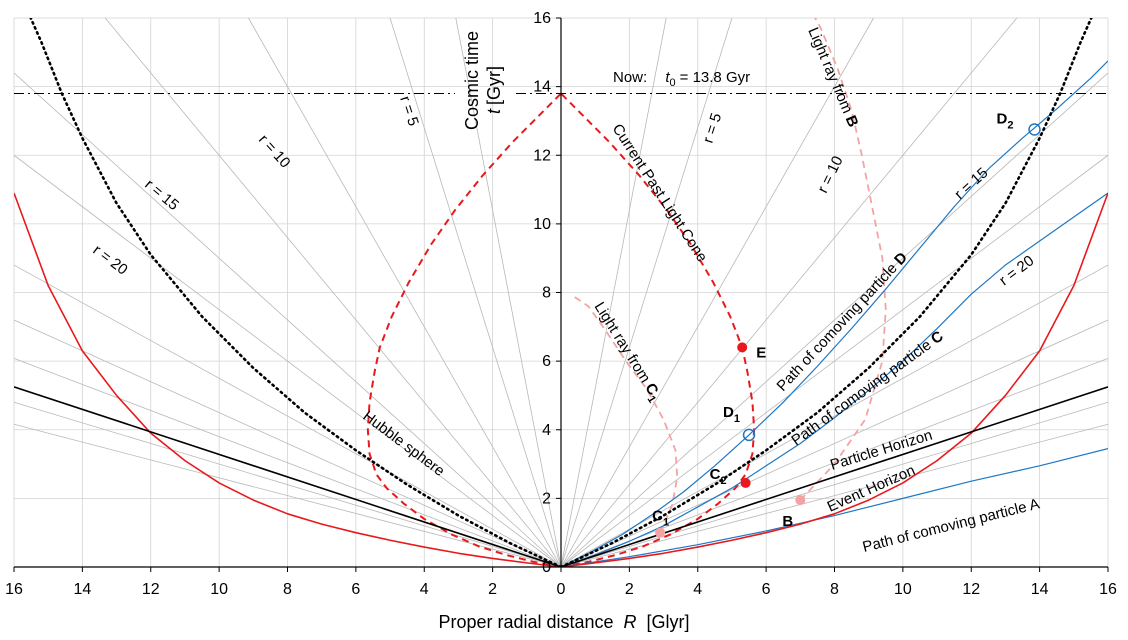  What do you see at coordinates (834, 507) in the screenshot?
I see `series-path-of-comoving-particle-a` at bounding box center [834, 507].